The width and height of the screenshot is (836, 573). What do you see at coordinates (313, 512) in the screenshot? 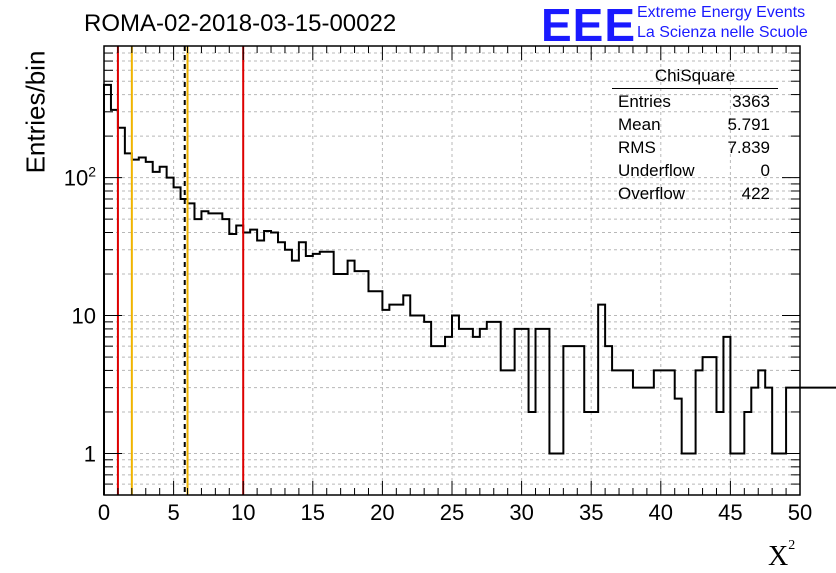
I see `x-tick-label: 15` at bounding box center [313, 512].